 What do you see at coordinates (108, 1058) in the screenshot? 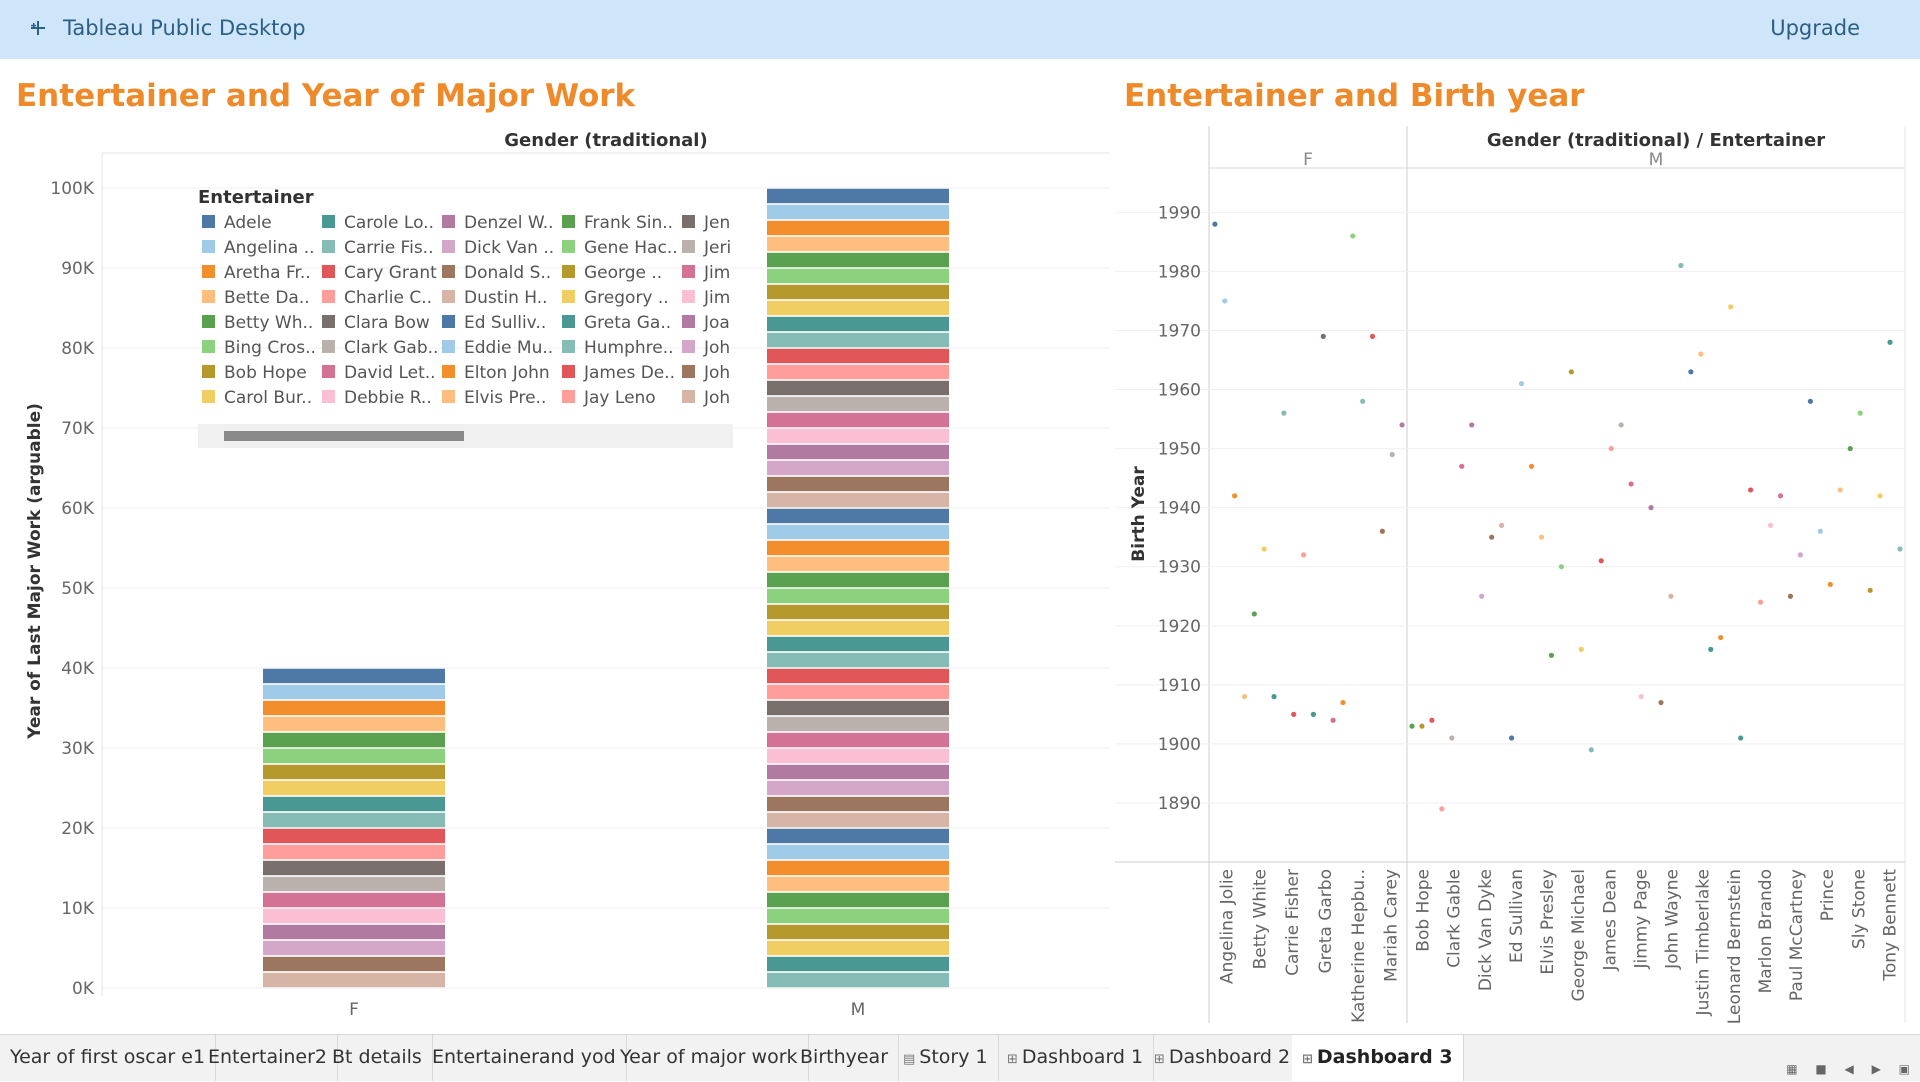
I see `tab-year-of-first-oscar-e1: Year of first oscar e1` at bounding box center [108, 1058].